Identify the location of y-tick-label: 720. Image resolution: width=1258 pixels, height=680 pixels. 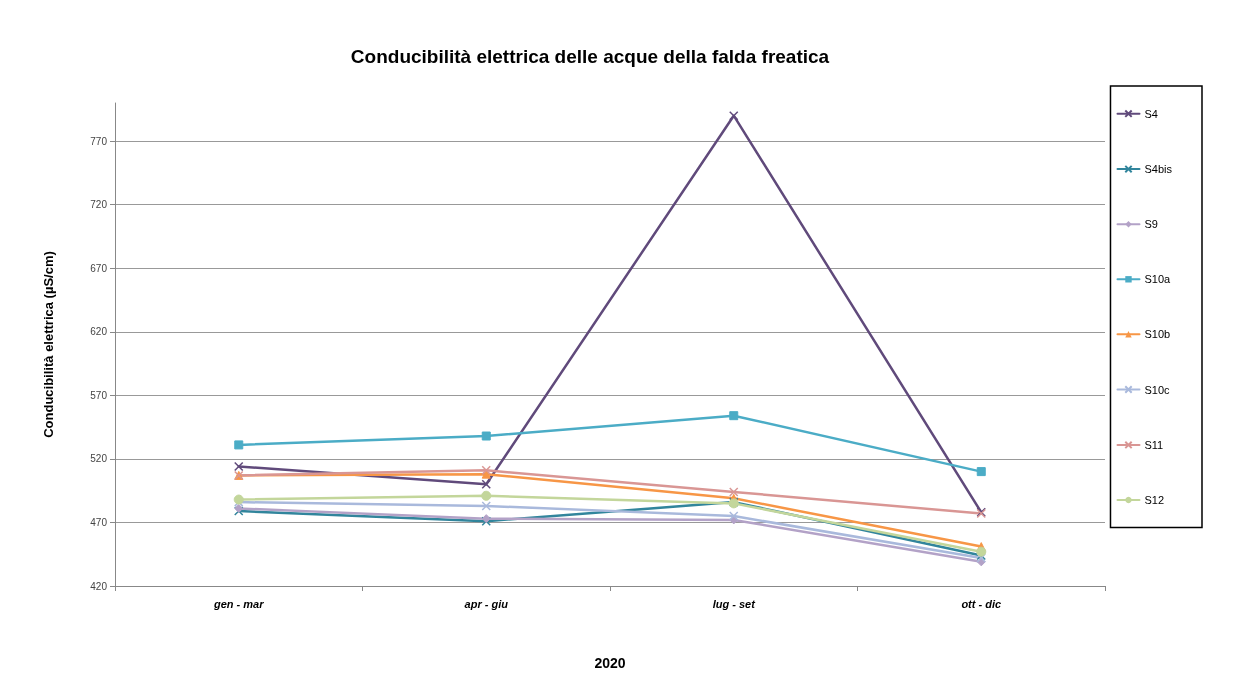
(99, 205).